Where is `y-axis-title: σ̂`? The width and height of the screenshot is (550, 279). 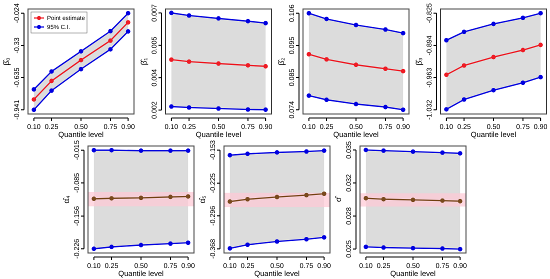 y-axis-title: σ̂ is located at coordinates (338, 198).